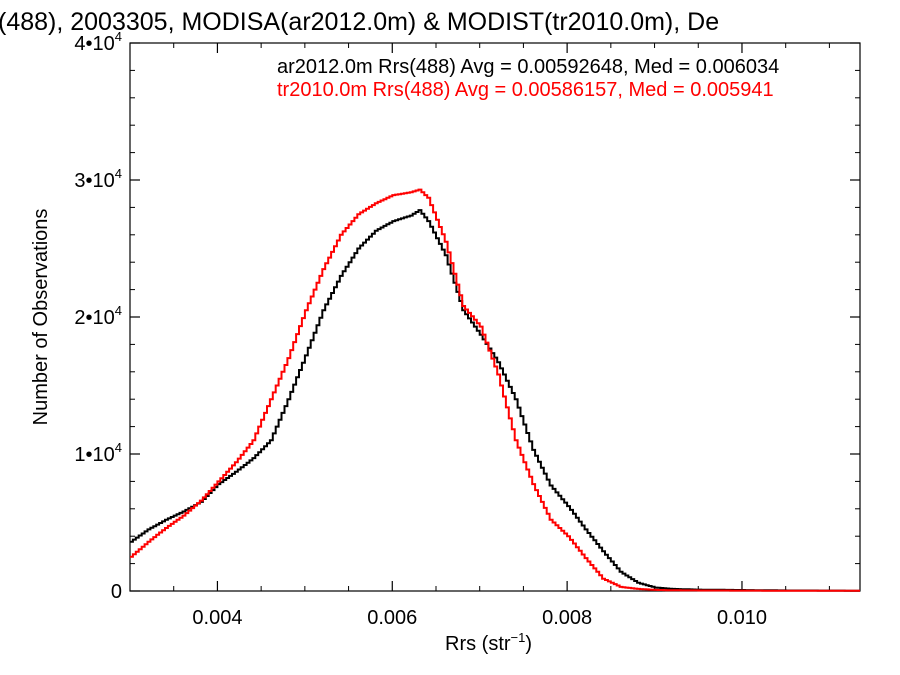  What do you see at coordinates (528, 644) in the screenshot?
I see `x-axis-label-close: )` at bounding box center [528, 644].